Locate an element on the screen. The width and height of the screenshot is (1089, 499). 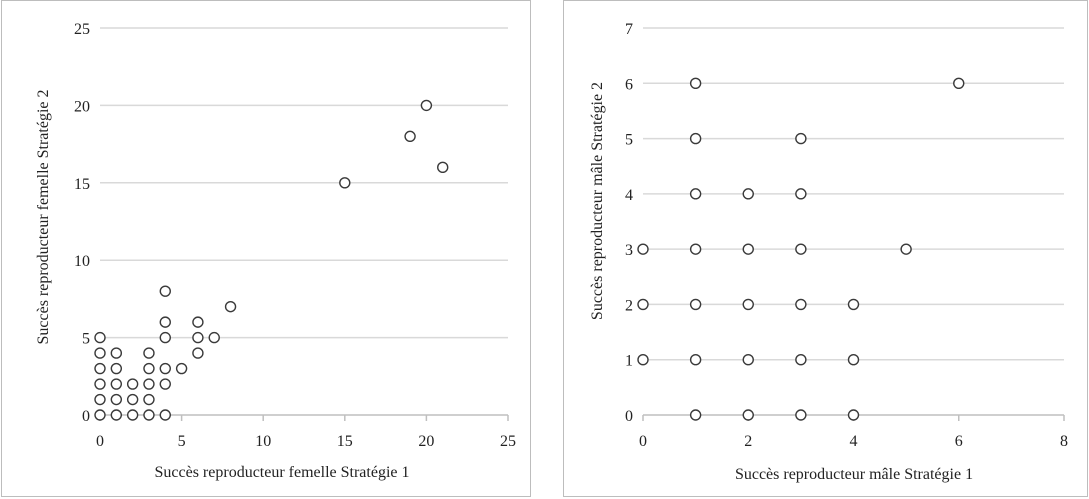
y-tick-label: 3 is located at coordinates (629, 250).